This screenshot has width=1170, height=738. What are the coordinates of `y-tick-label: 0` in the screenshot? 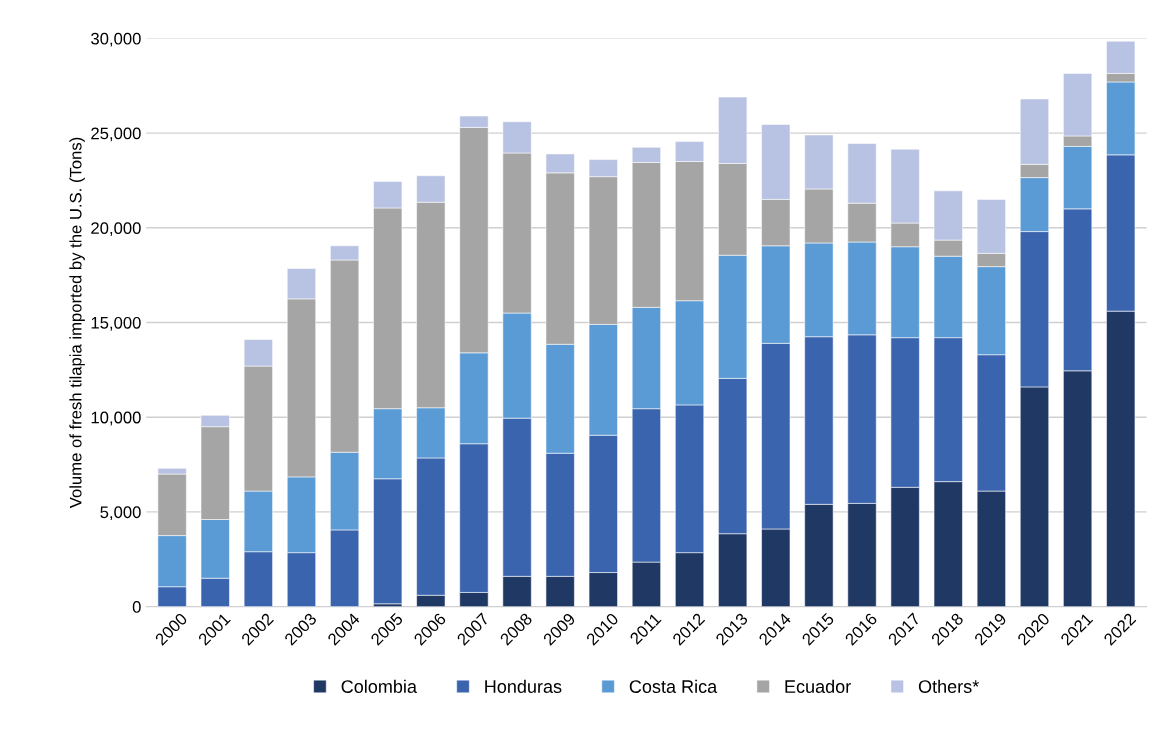 It's located at (136, 607).